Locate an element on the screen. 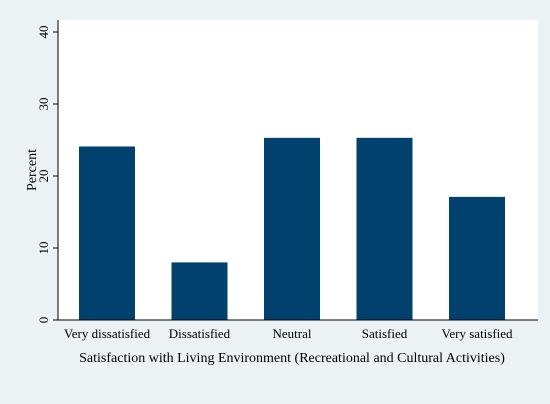 Image resolution: width=550 pixels, height=404 pixels. x-tick-label: Very dissatisfied is located at coordinates (107, 333).